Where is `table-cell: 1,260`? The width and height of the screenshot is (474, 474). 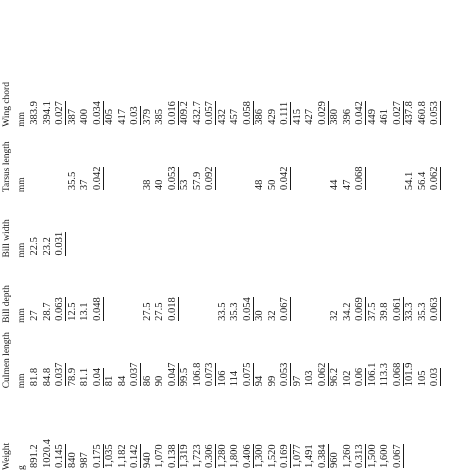 table-cell: 1,260 is located at coordinates (348, 433).